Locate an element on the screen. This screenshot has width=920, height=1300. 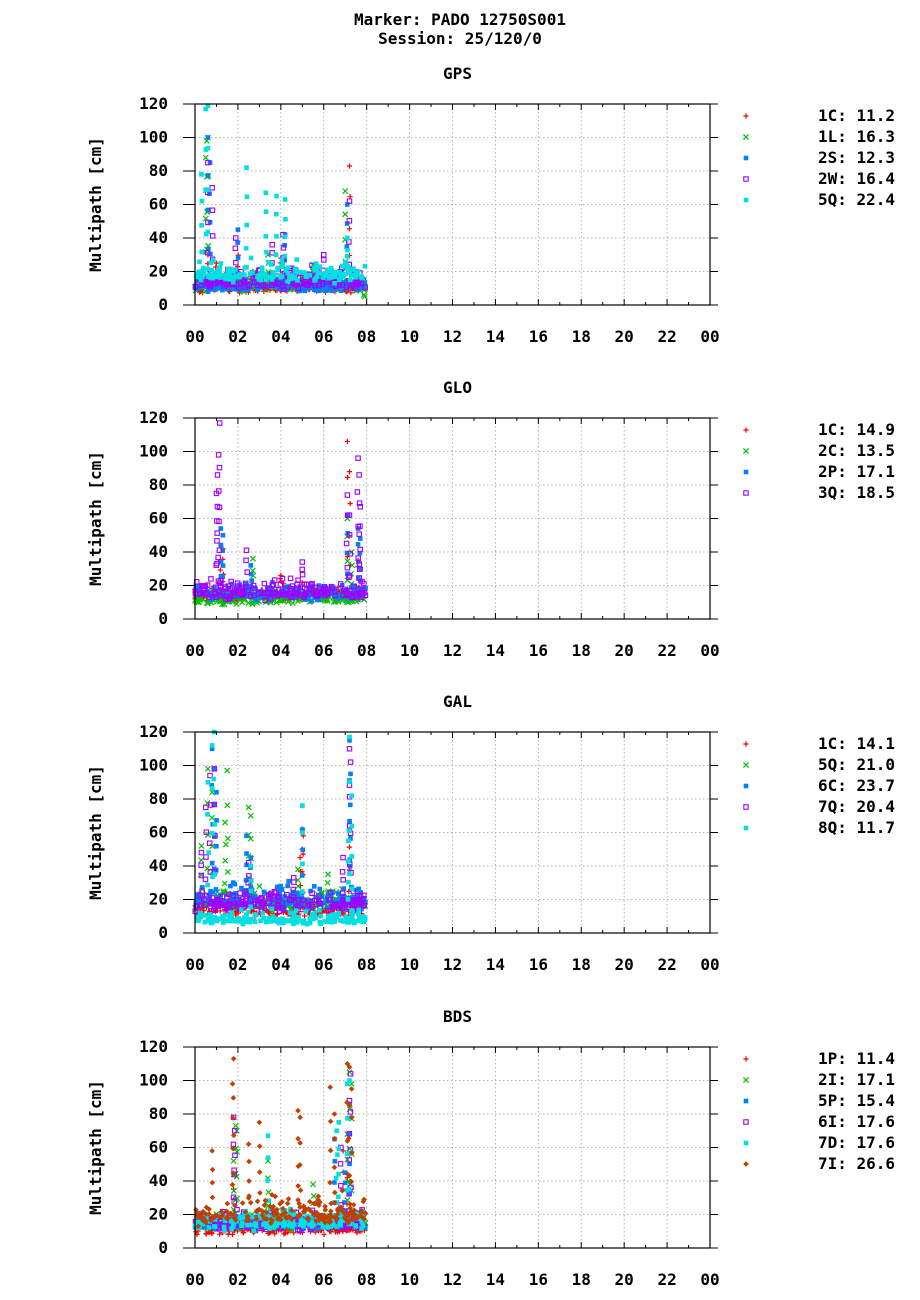
x-tick-label: 06 is located at coordinates (323, 1279).